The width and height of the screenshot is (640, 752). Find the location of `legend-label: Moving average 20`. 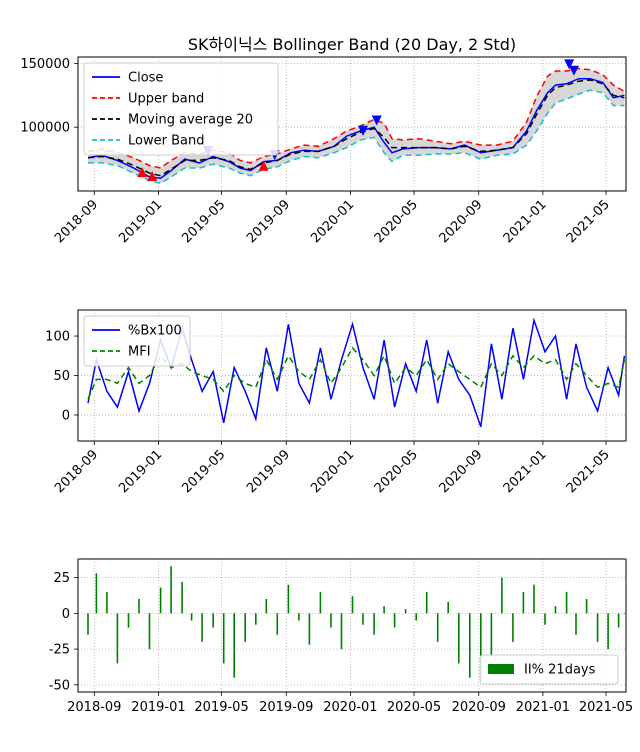

legend-label: Moving average 20 is located at coordinates (190, 120).